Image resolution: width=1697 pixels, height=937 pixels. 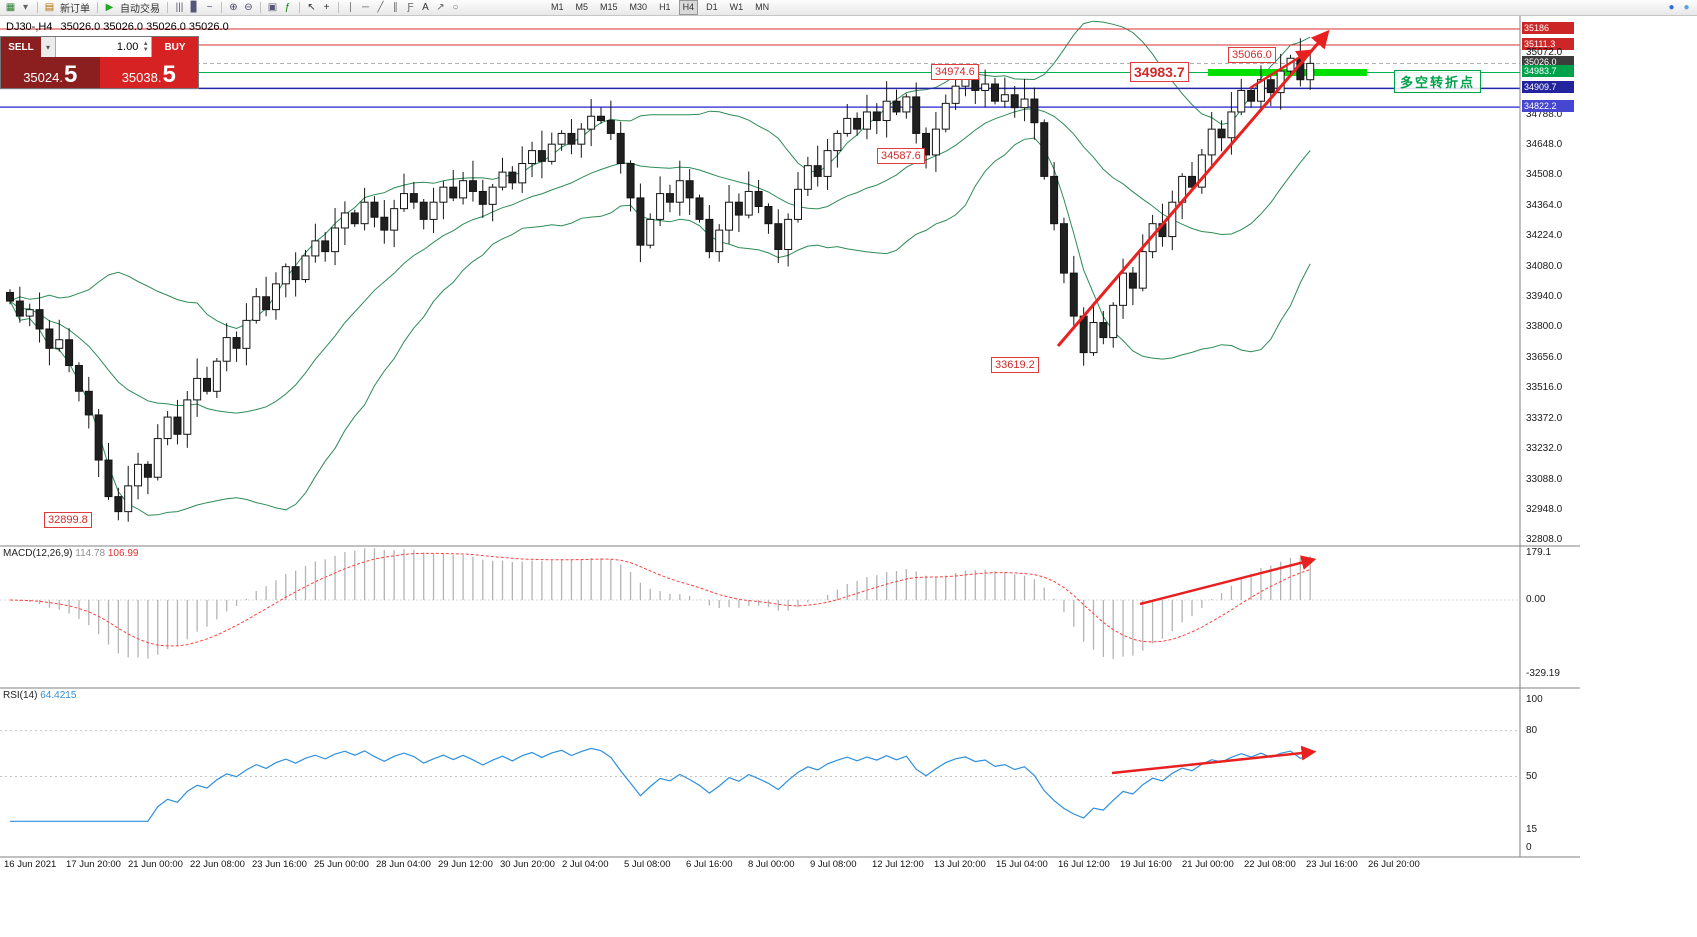 I want to click on macd-panel, so click(x=760, y=603).